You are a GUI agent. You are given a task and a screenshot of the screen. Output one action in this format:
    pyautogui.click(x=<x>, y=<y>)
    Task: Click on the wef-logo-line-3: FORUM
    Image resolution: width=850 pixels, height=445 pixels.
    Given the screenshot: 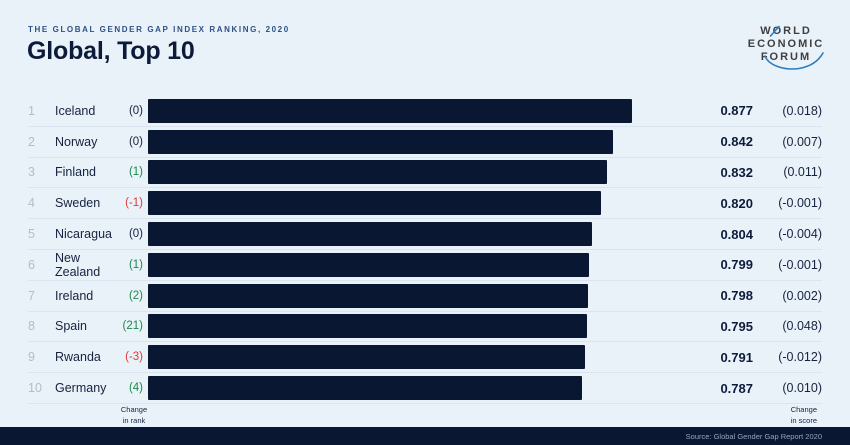 What is the action you would take?
    pyautogui.click(x=786, y=57)
    